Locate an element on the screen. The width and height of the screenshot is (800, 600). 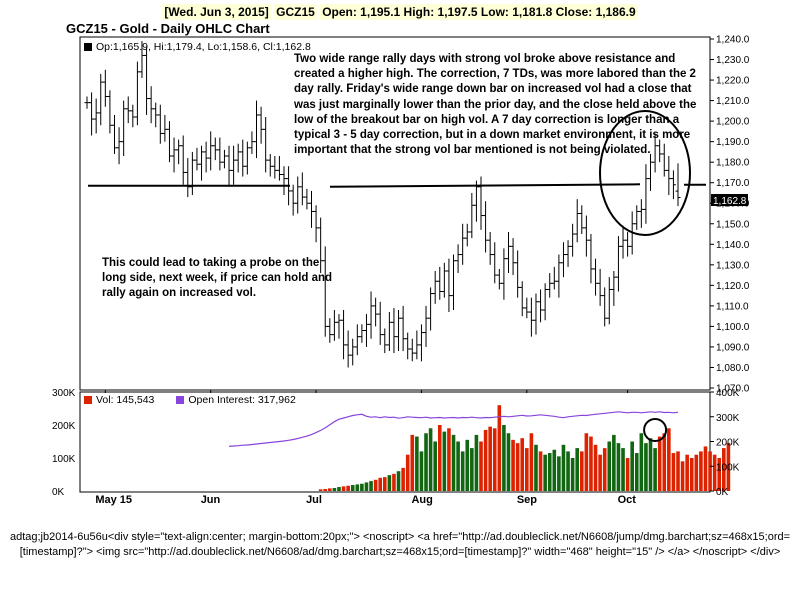
y-tick-label: 1,200.0 is located at coordinates (733, 122).